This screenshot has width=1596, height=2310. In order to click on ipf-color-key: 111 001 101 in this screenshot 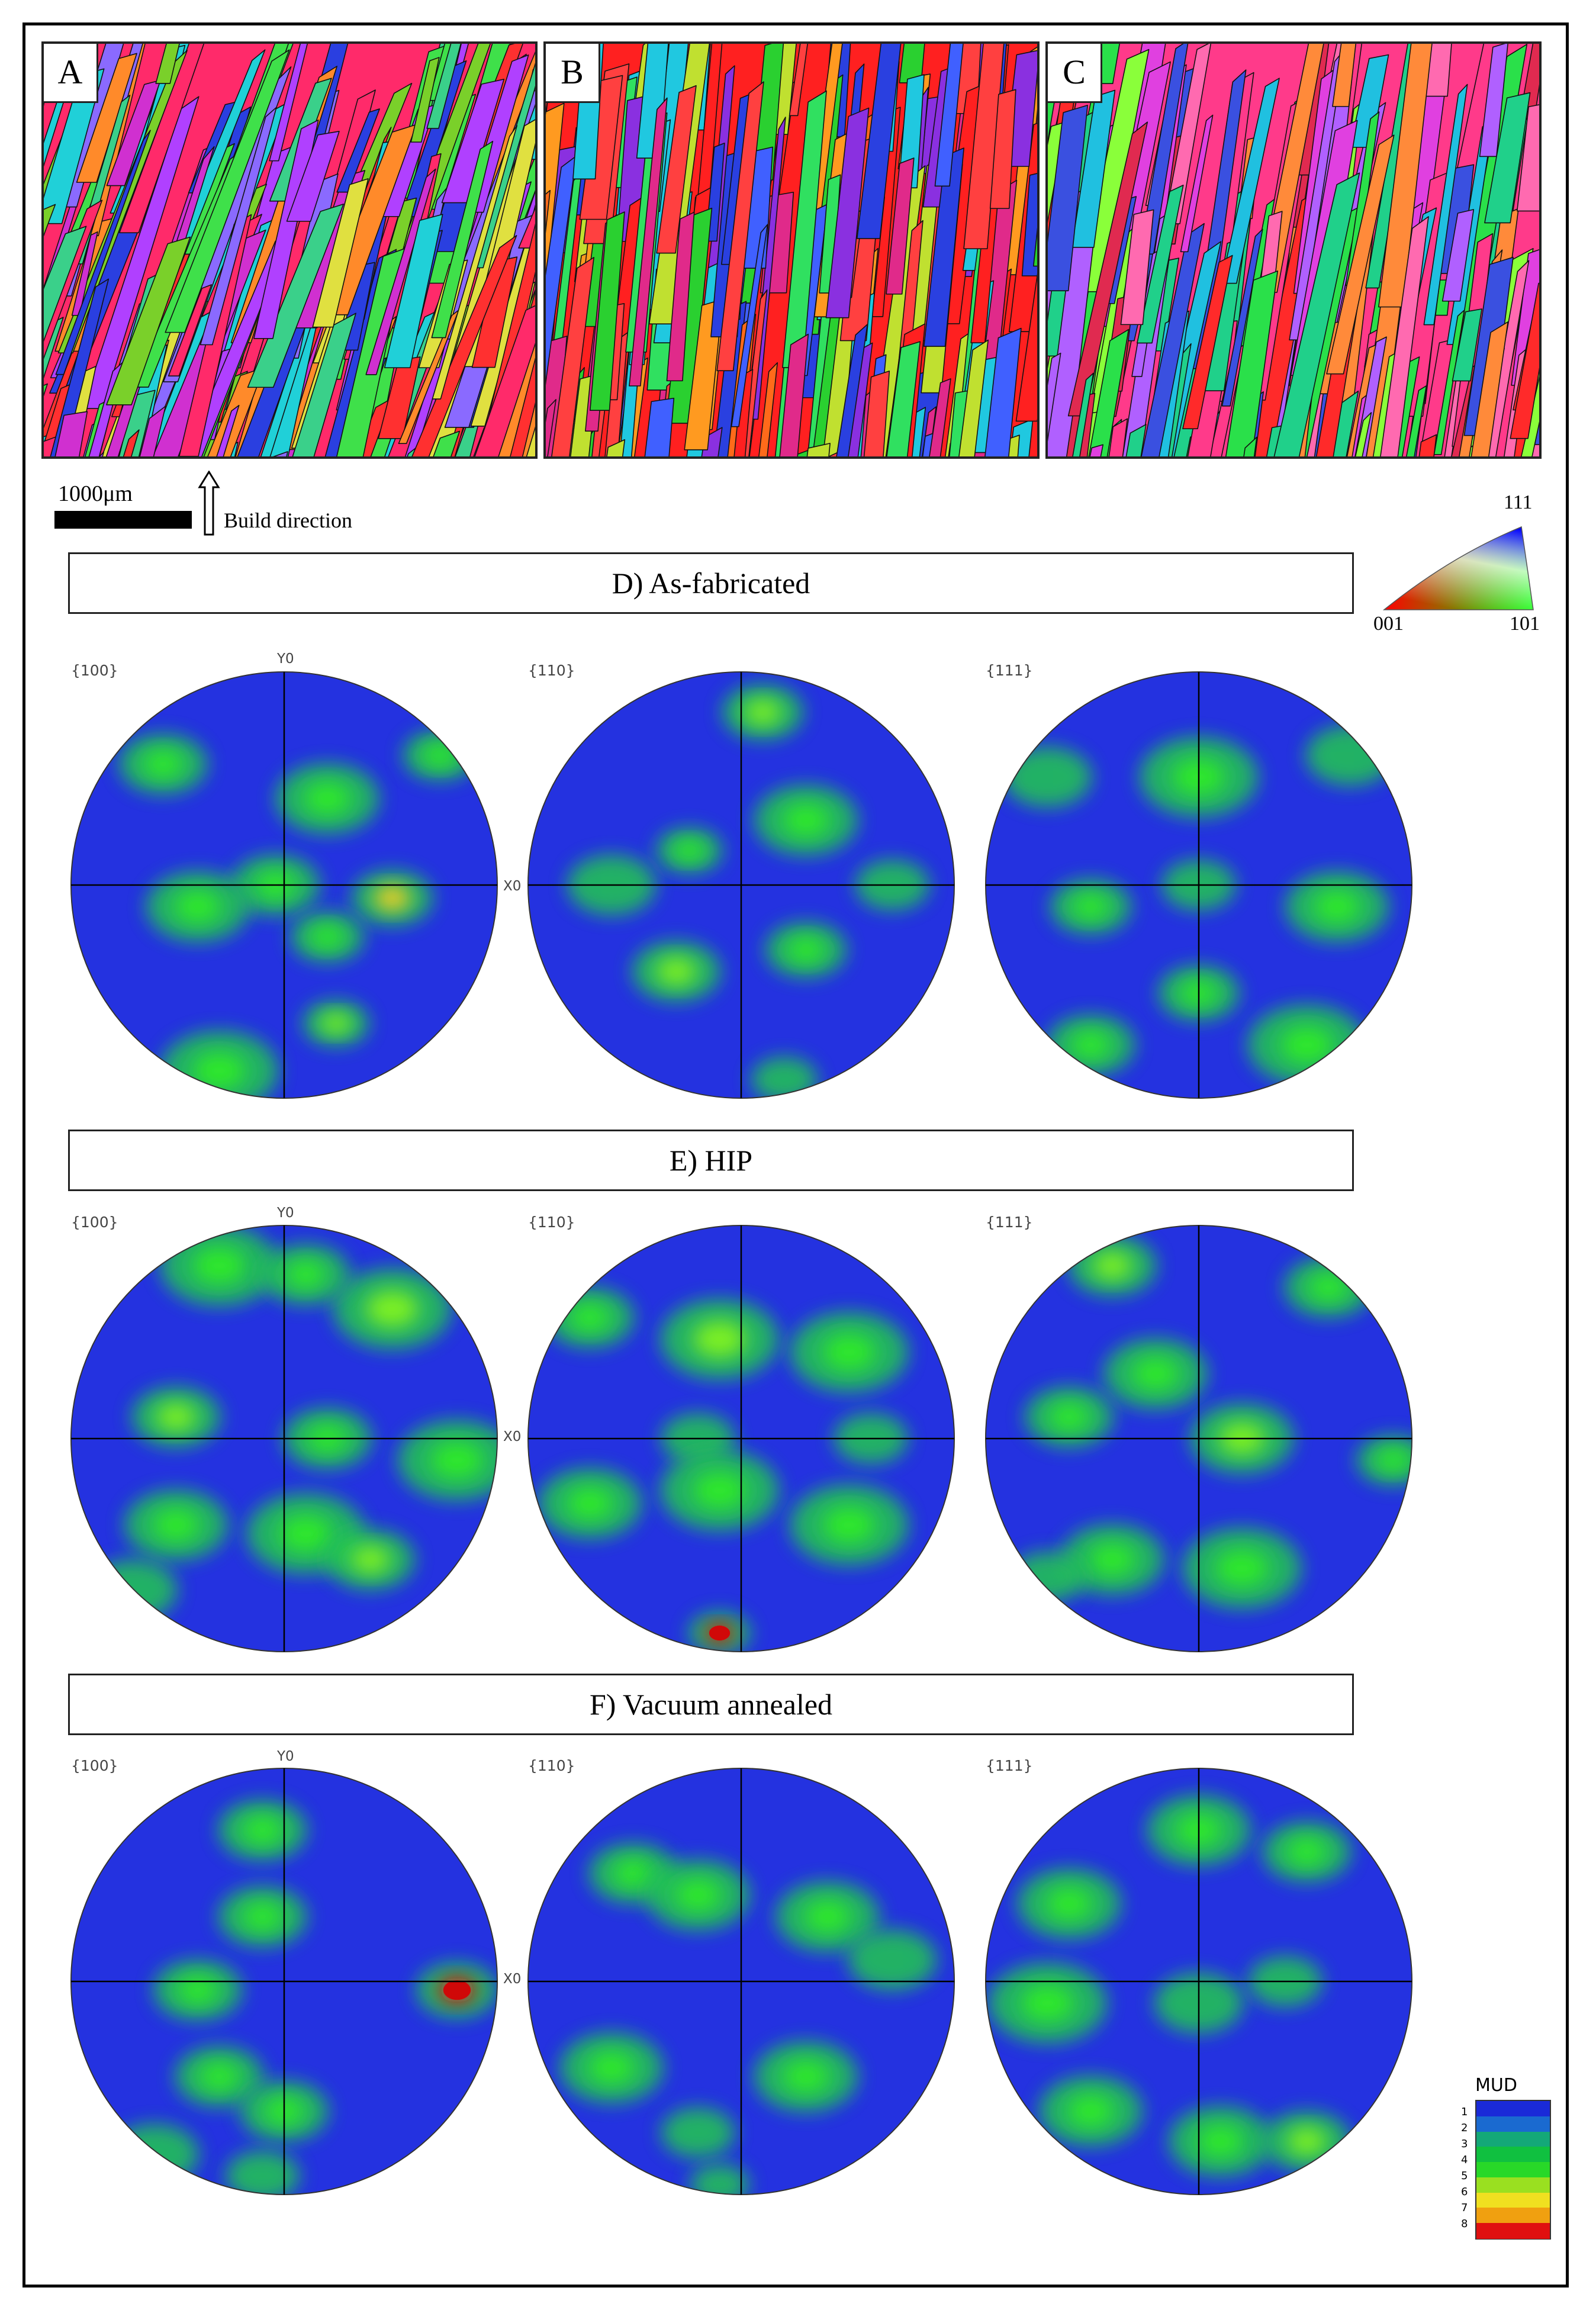, I will do `click(1462, 565)`.